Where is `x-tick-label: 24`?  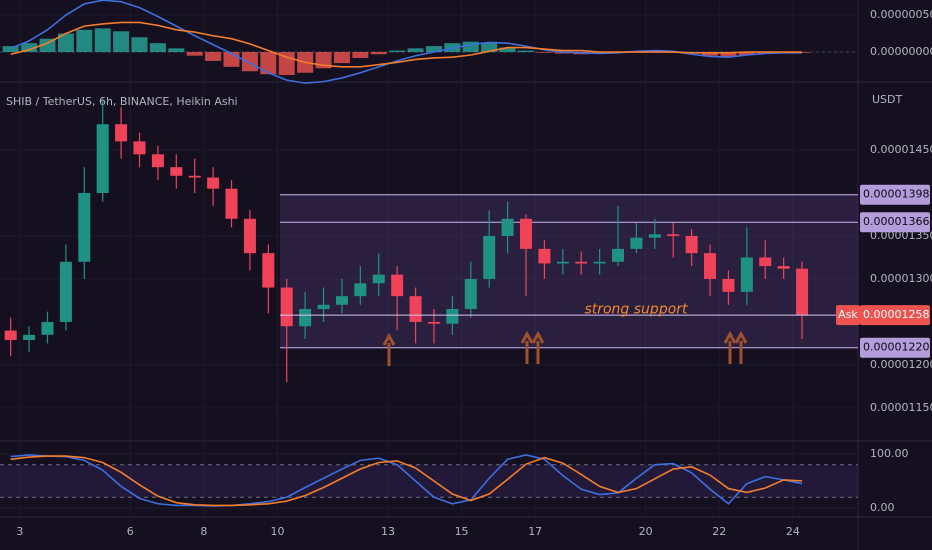
x-tick-label: 24 is located at coordinates (793, 531).